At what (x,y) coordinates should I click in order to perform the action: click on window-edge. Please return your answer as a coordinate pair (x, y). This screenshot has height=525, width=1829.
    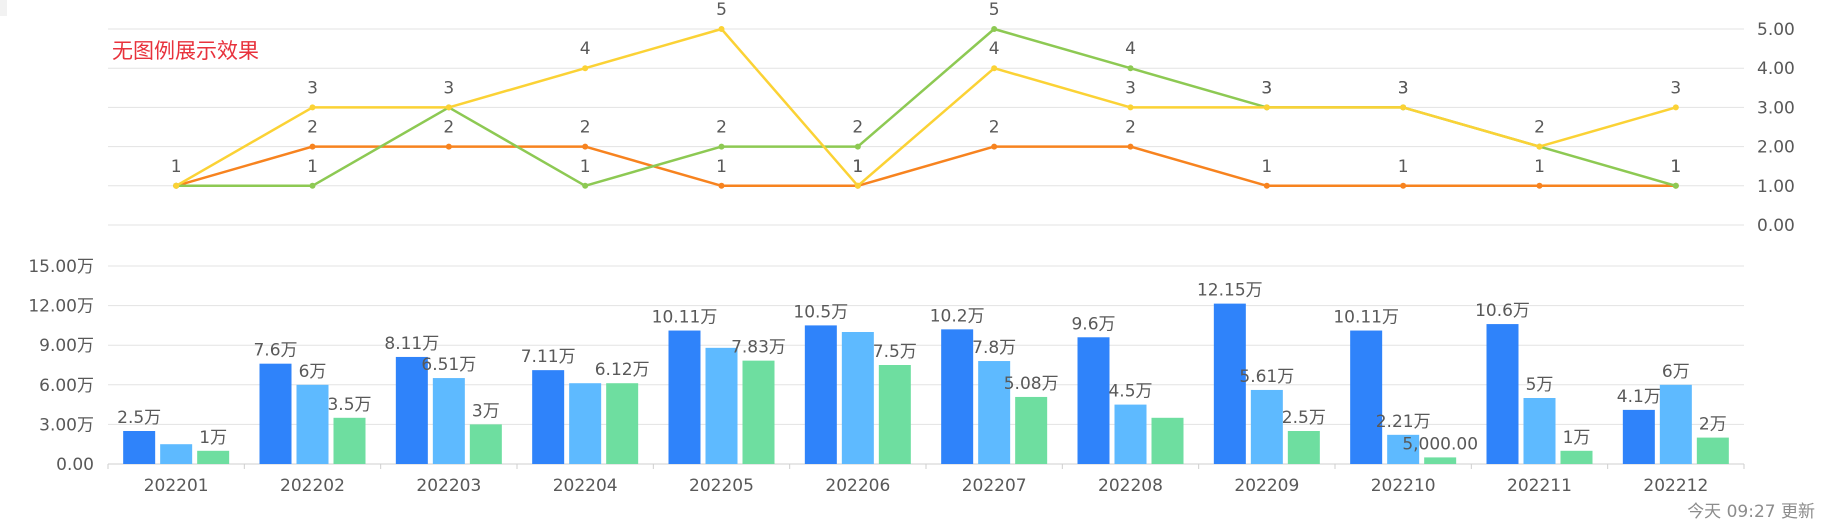
    Looking at the image, I should click on (3, 8).